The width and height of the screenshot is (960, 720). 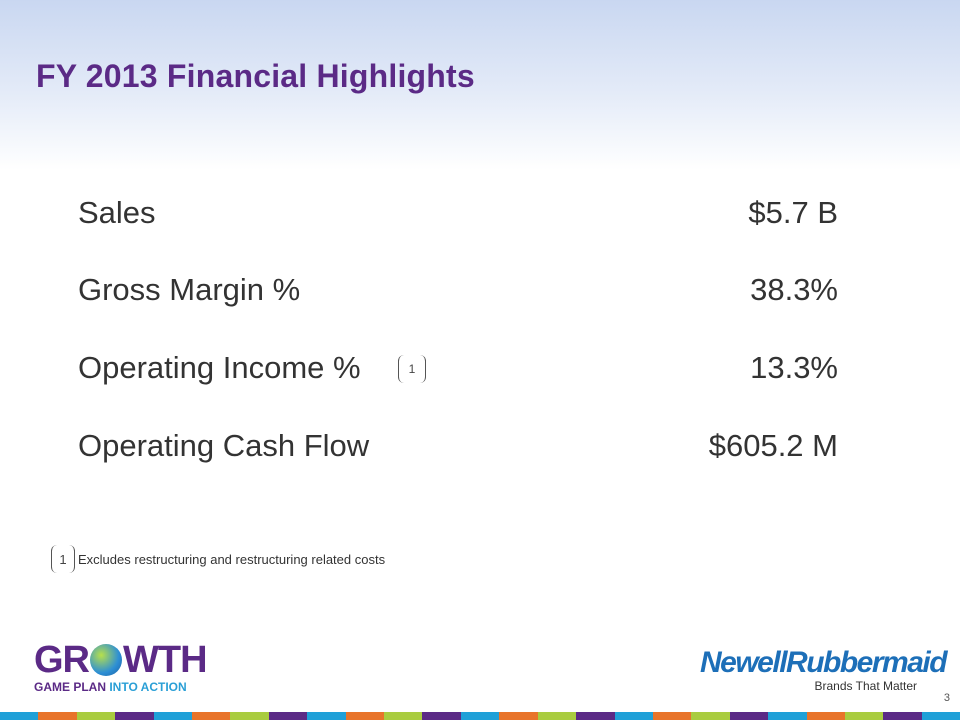 What do you see at coordinates (62, 660) in the screenshot?
I see `growth-word-left: GR` at bounding box center [62, 660].